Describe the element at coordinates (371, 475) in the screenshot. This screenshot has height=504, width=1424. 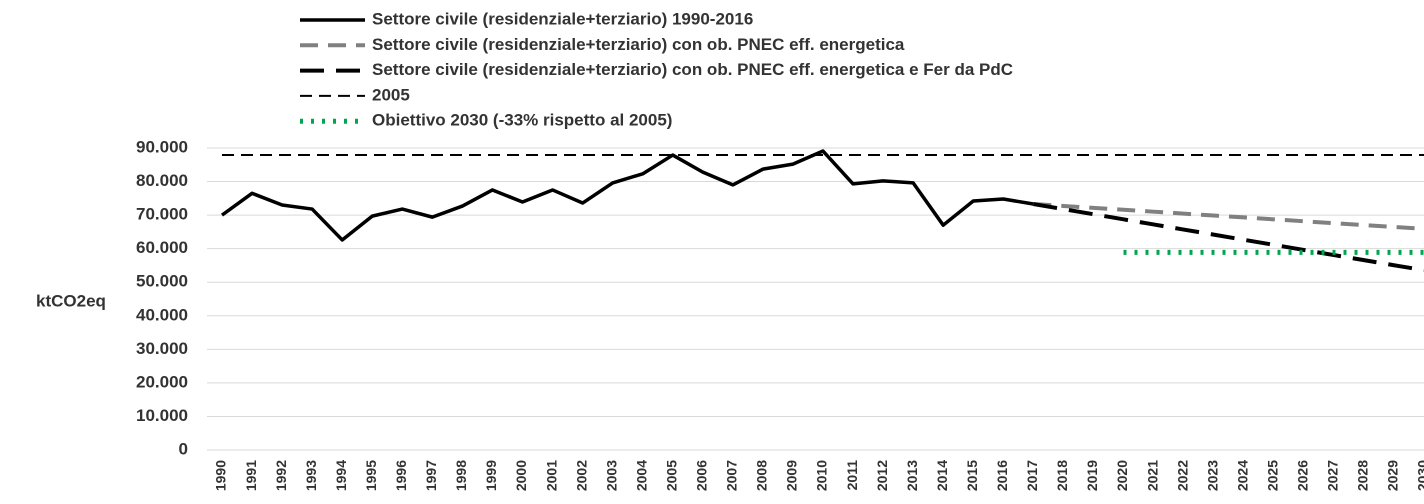
I see `x-tick-label: 1995` at that location.